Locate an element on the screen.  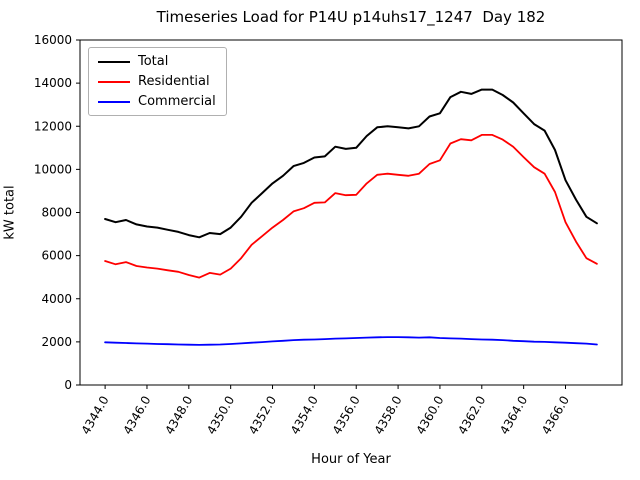
y-tick-label: 4000 is located at coordinates (56, 299).